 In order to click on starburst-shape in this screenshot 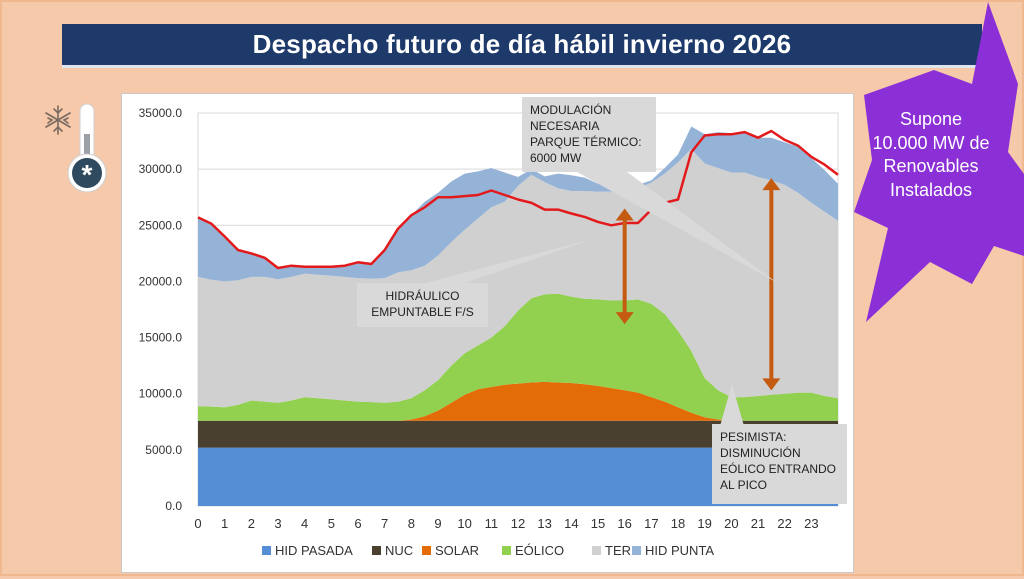, I will do `click(939, 162)`.